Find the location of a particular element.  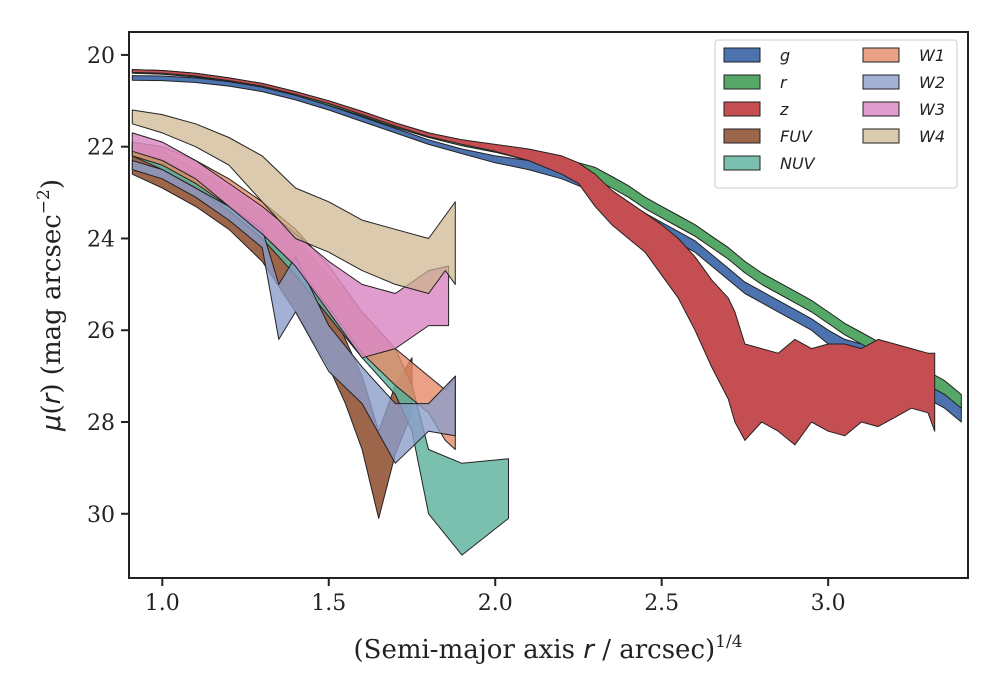

legend-label-w2: W2 is located at coordinates (932, 82).